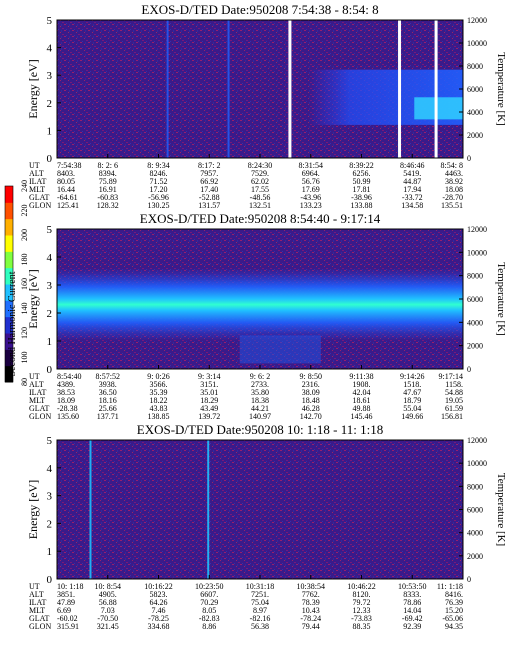 The width and height of the screenshot is (505, 649). Describe the element at coordinates (108, 408) in the screenshot. I see `row-value: 25.66` at that location.